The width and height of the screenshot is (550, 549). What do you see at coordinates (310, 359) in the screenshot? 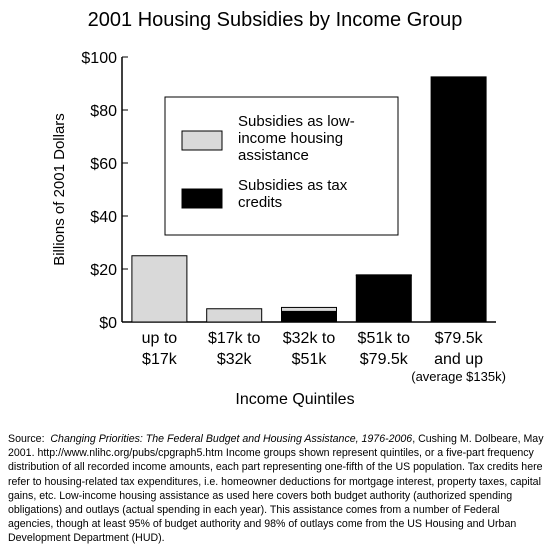
I see `x-tick-label: $51k` at bounding box center [310, 359].